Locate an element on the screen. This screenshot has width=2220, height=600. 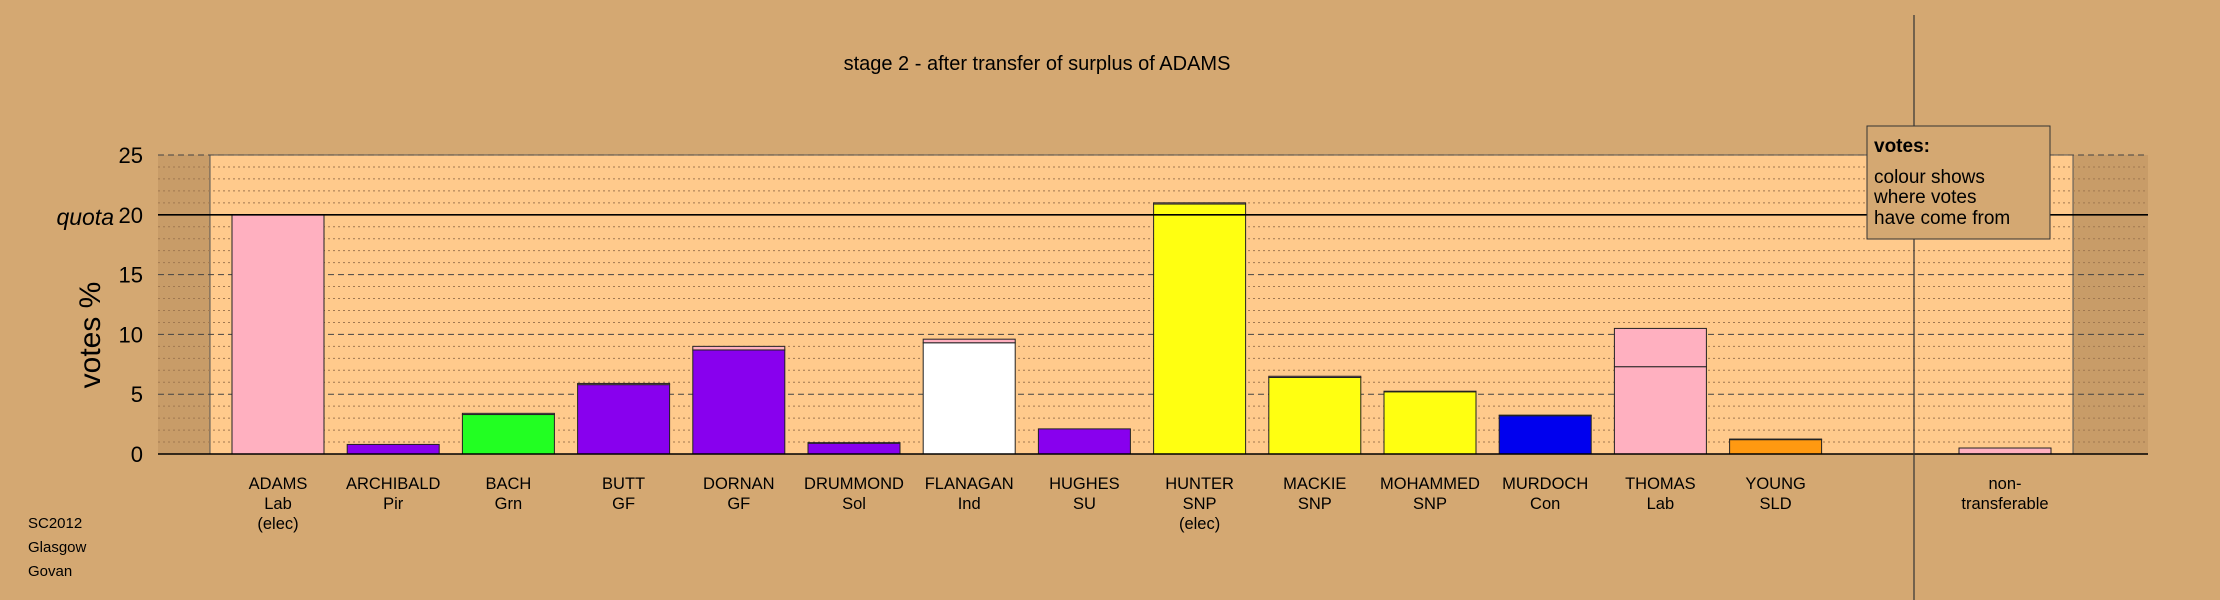
footer-line-3: Govan is located at coordinates (50, 571).